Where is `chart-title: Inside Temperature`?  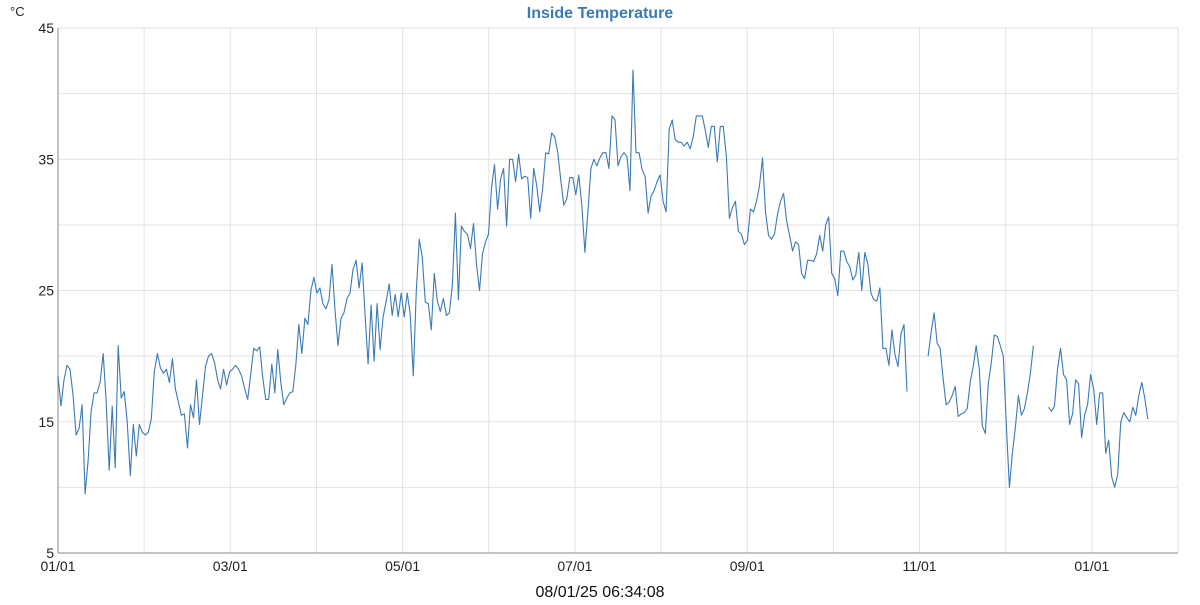
chart-title: Inside Temperature is located at coordinates (600, 13).